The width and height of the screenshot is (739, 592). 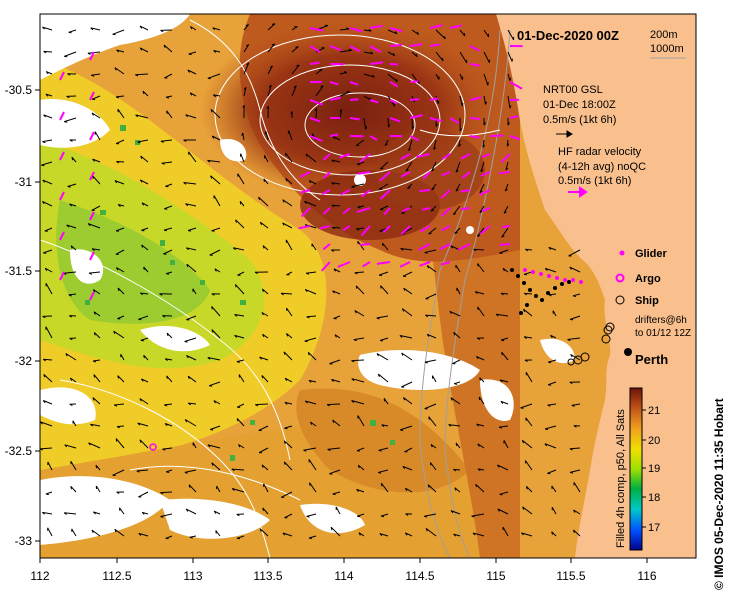 I want to click on colorbar-ticks: 21 20 19 18 17, so click(x=651, y=469).